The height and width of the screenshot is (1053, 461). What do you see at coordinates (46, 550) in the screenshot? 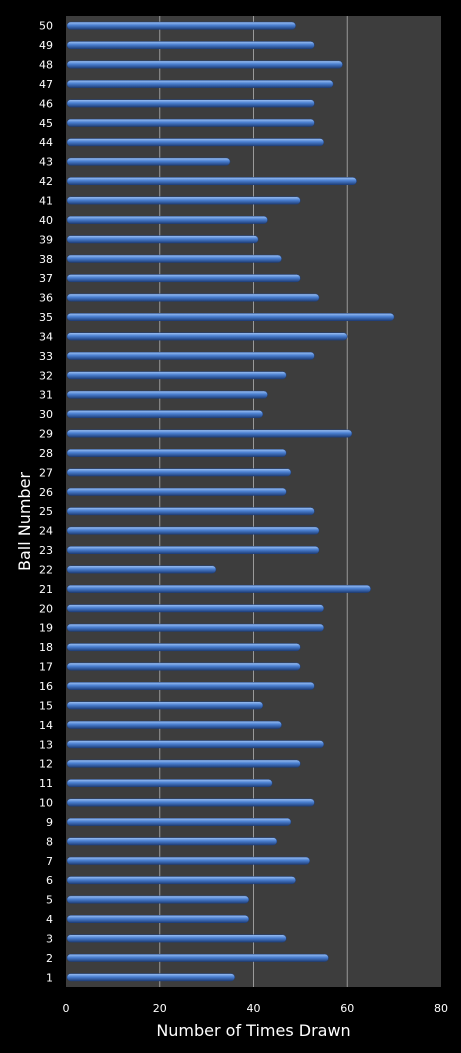
I see `y-tick-label: 23` at bounding box center [46, 550].